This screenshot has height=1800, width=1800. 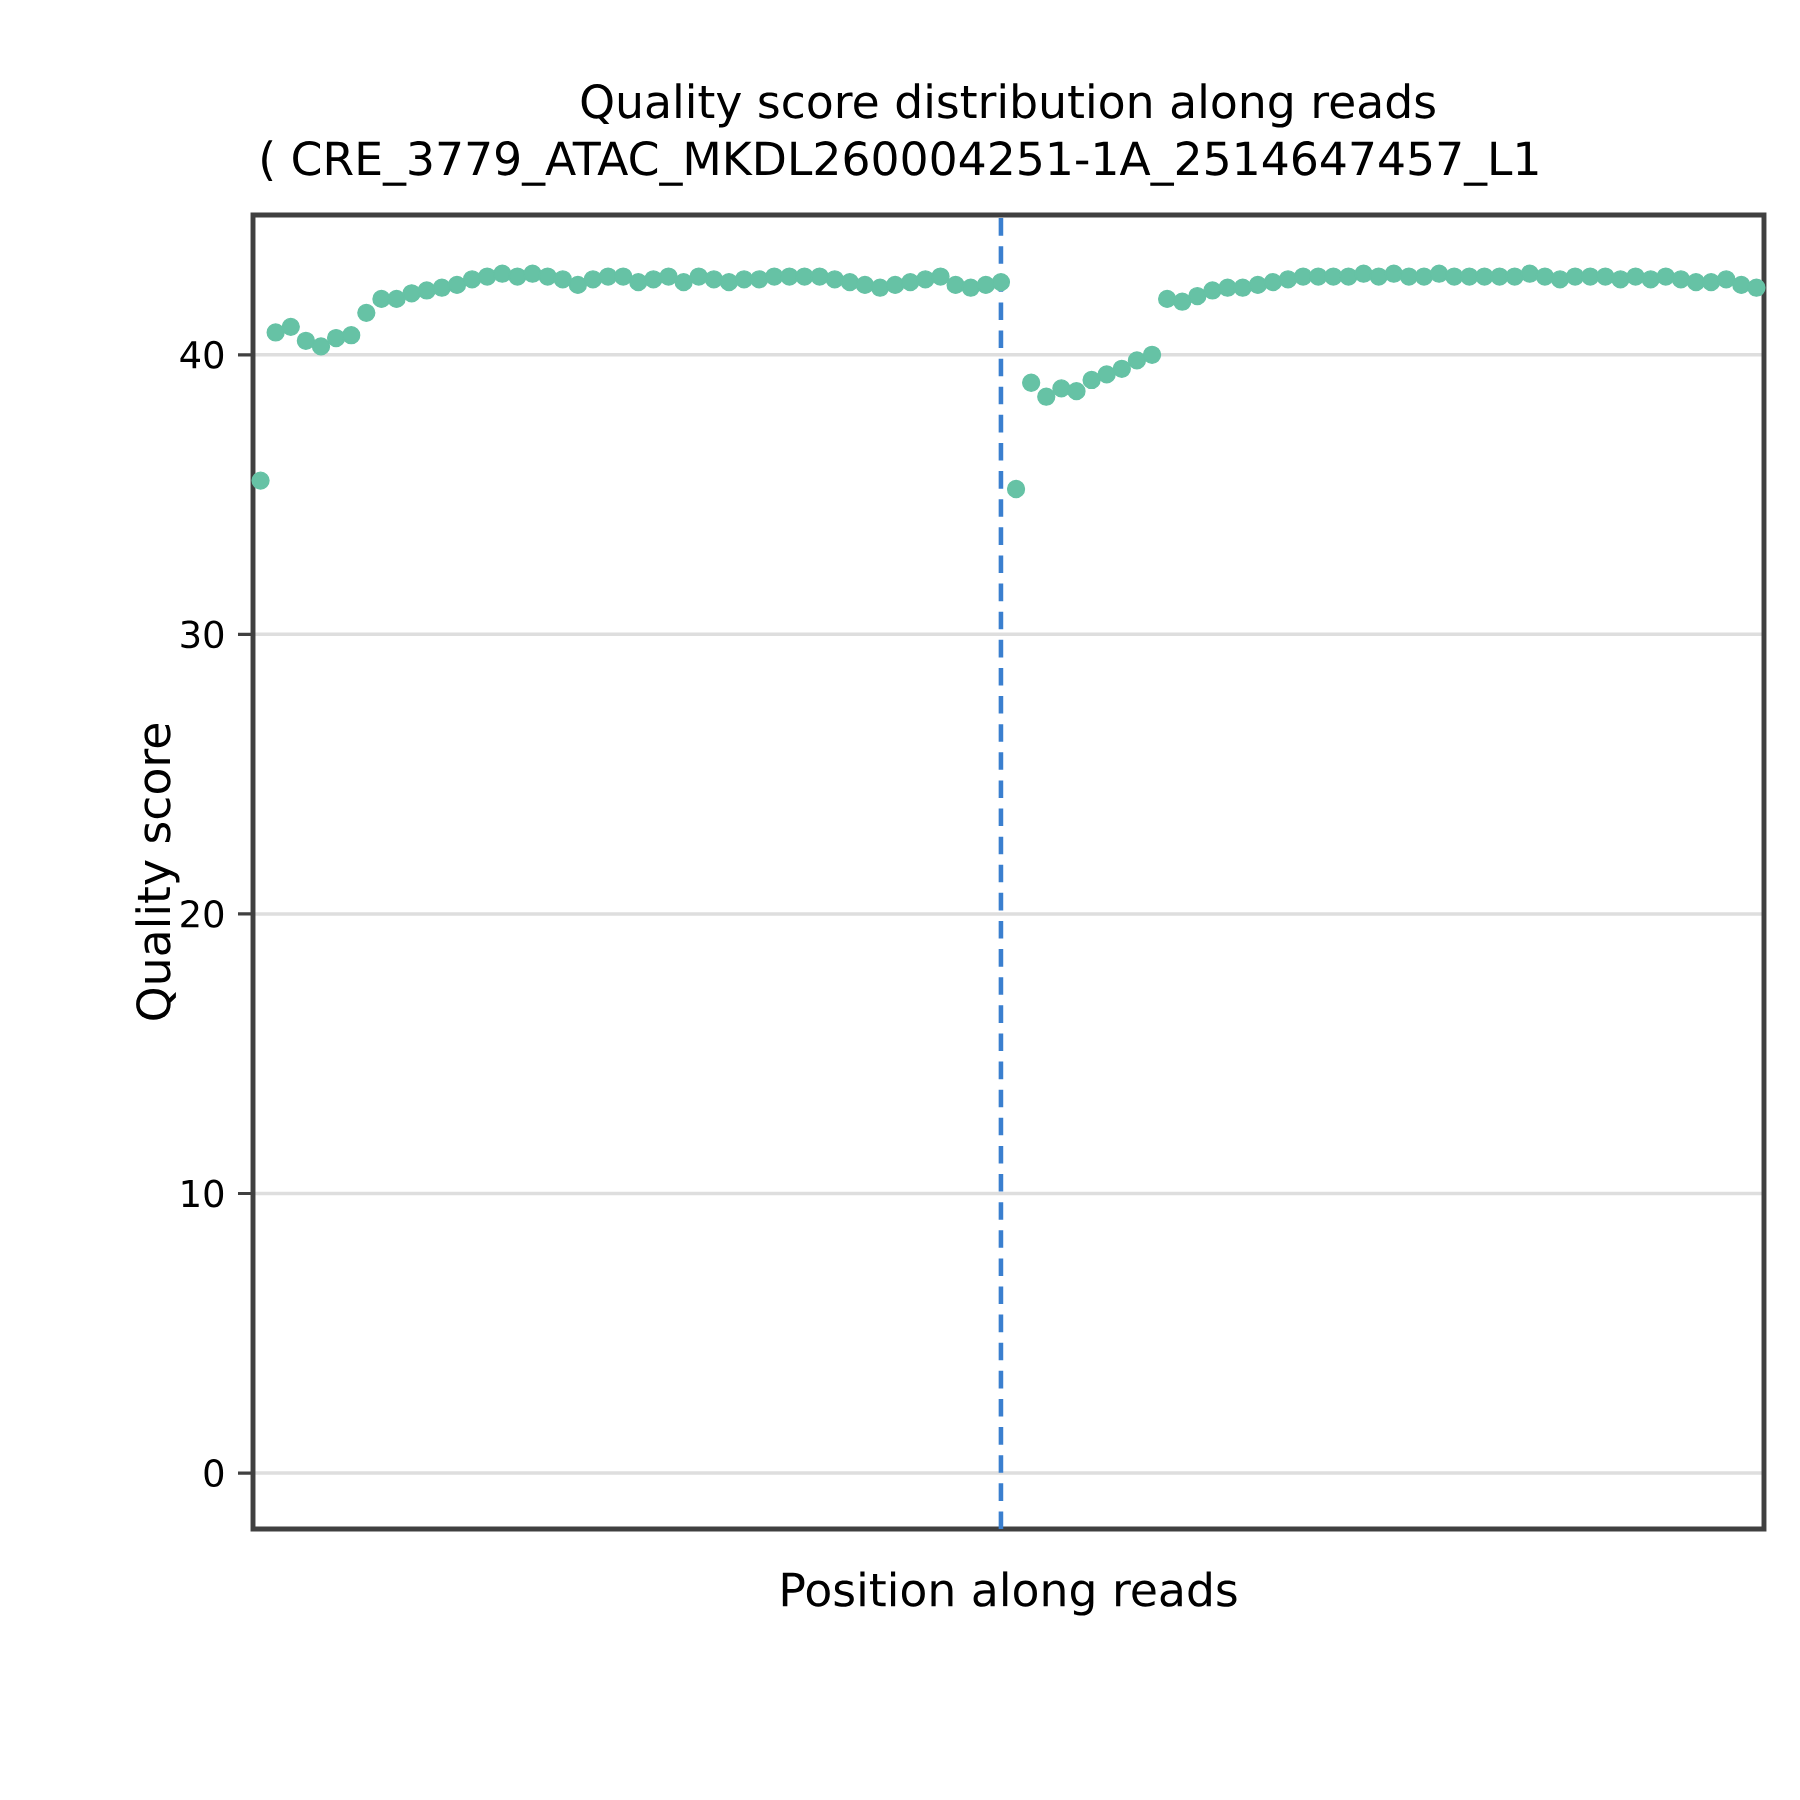 I want to click on y-tick-label: 0, so click(x=214, y=1473).